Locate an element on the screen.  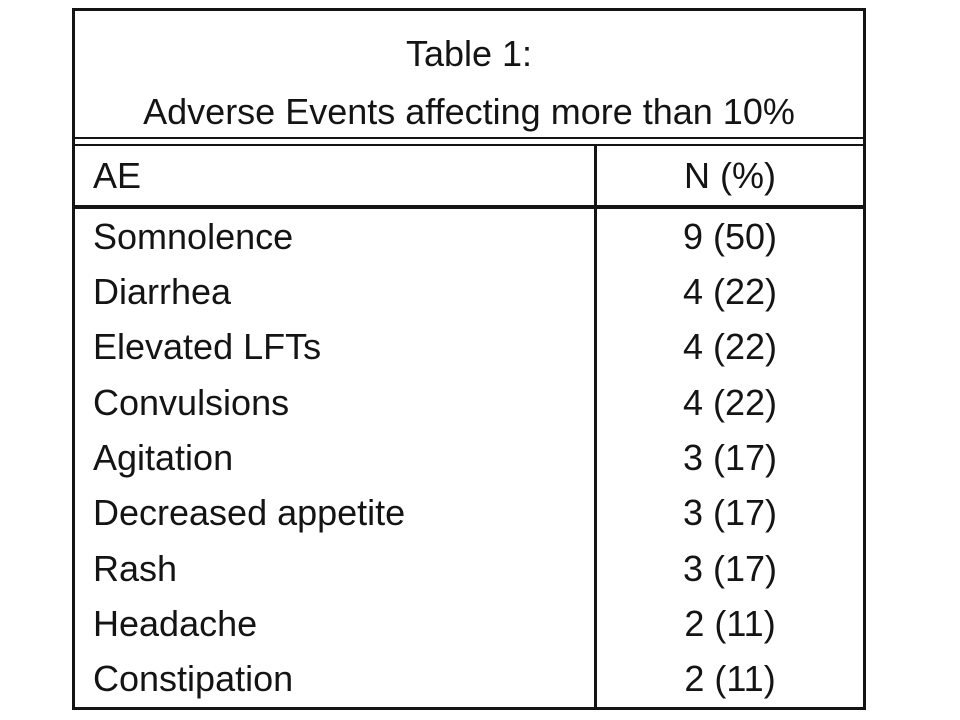
table-row: Somnolence 9 (50) is located at coordinates (469, 237).